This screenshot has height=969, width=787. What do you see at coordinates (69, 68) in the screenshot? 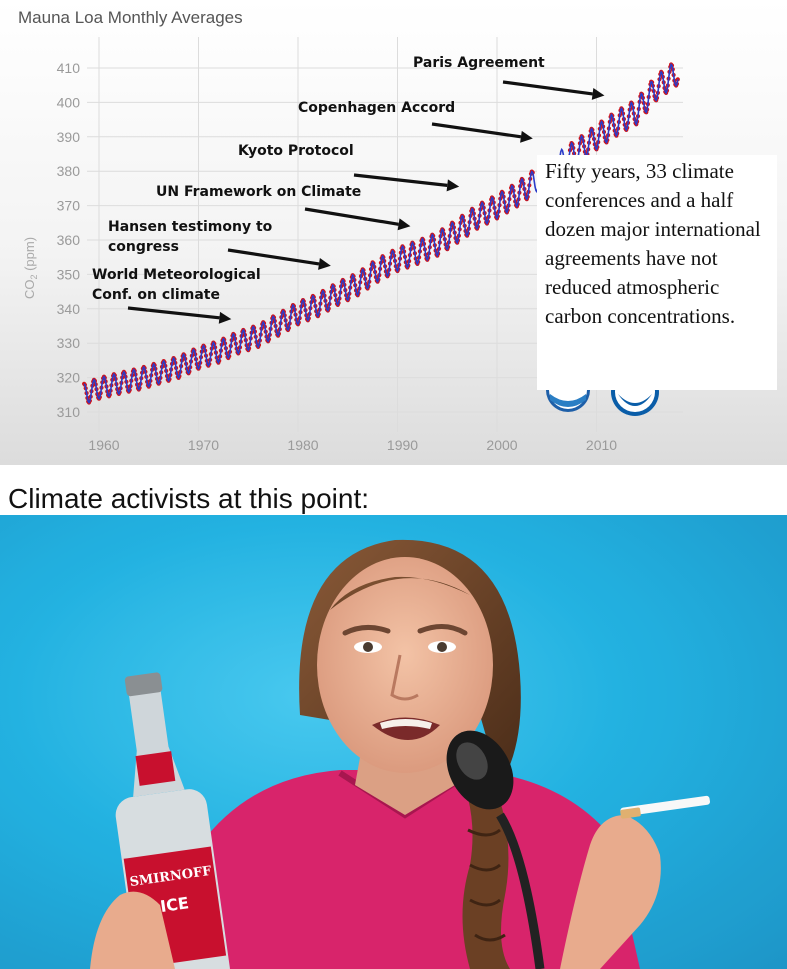
I see `y-tick-label: 410` at bounding box center [69, 68].